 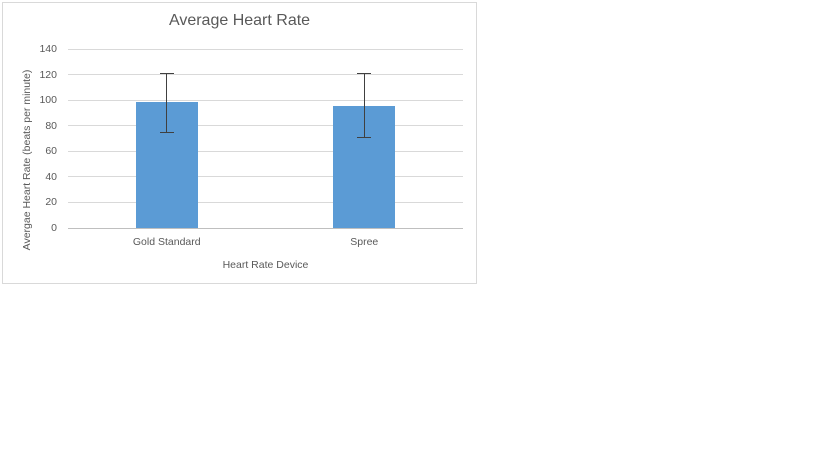 I want to click on x-tick-label: Spree, so click(x=364, y=242).